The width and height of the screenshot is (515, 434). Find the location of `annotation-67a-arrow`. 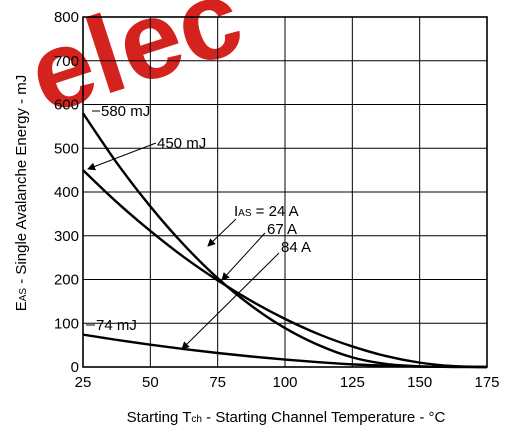

annotation-67a-arrow is located at coordinates (243, 256).